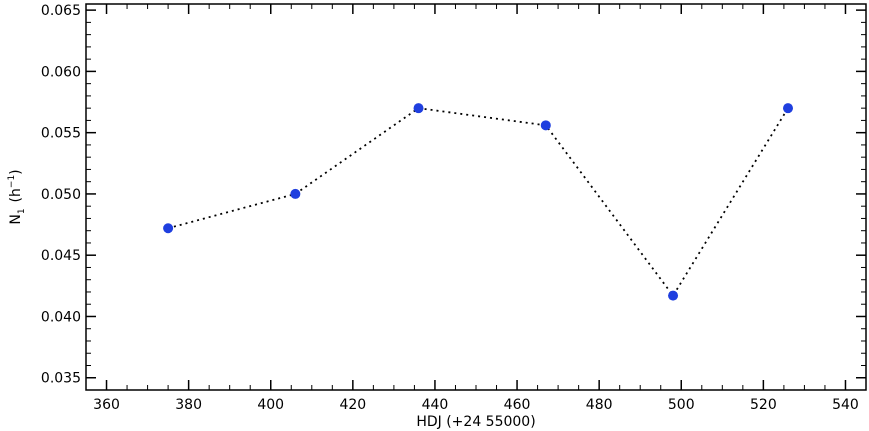 The image size is (869, 431). Describe the element at coordinates (16, 171) in the screenshot. I see `y-axis-title-close: )` at that location.